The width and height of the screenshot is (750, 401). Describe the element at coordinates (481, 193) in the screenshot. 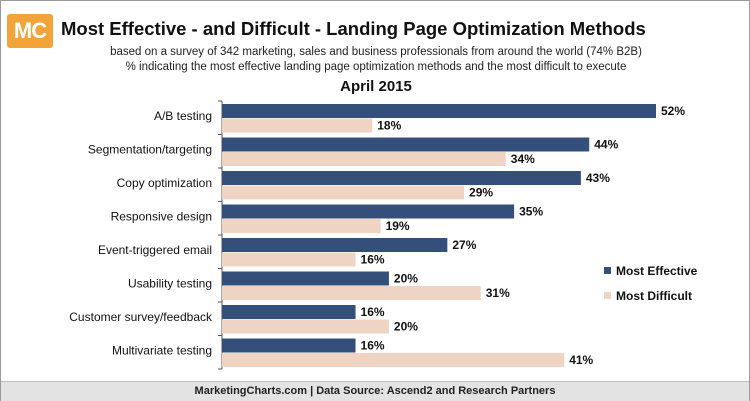

I see `value-label: 29%` at that location.